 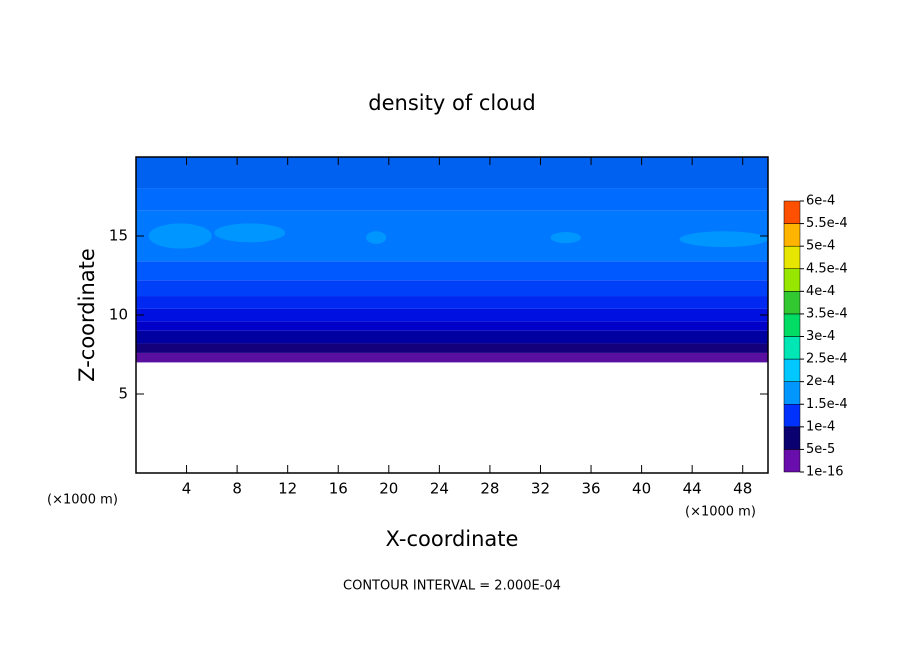 I want to click on colorbar-label: 1e-4, so click(x=820, y=426).